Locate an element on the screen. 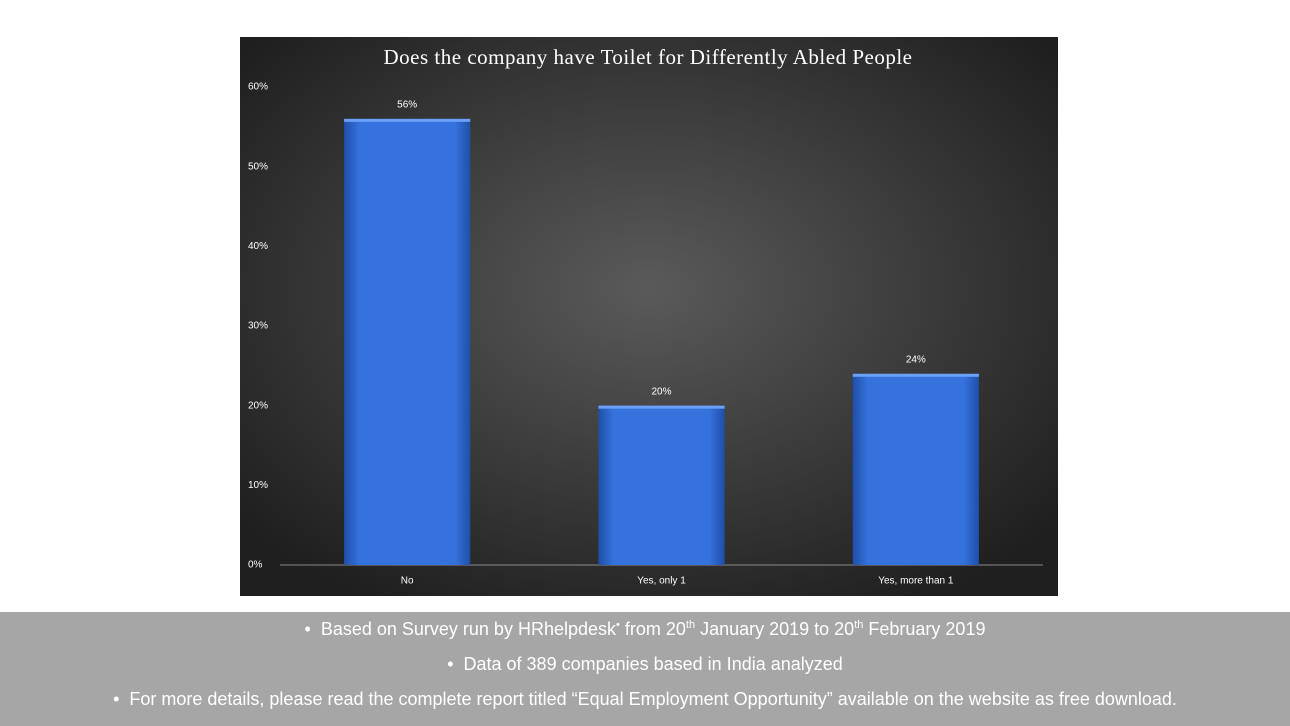 The width and height of the screenshot is (1290, 726). footnote-text: from 20 is located at coordinates (652, 629).